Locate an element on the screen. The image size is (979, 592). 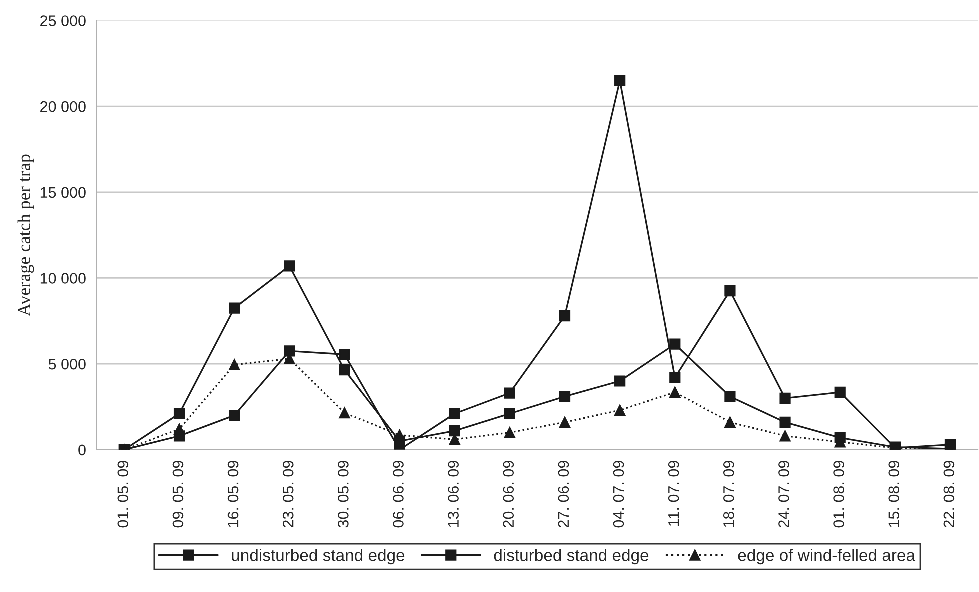
x-tick-label: 16. 05. 09 is located at coordinates (233, 494).